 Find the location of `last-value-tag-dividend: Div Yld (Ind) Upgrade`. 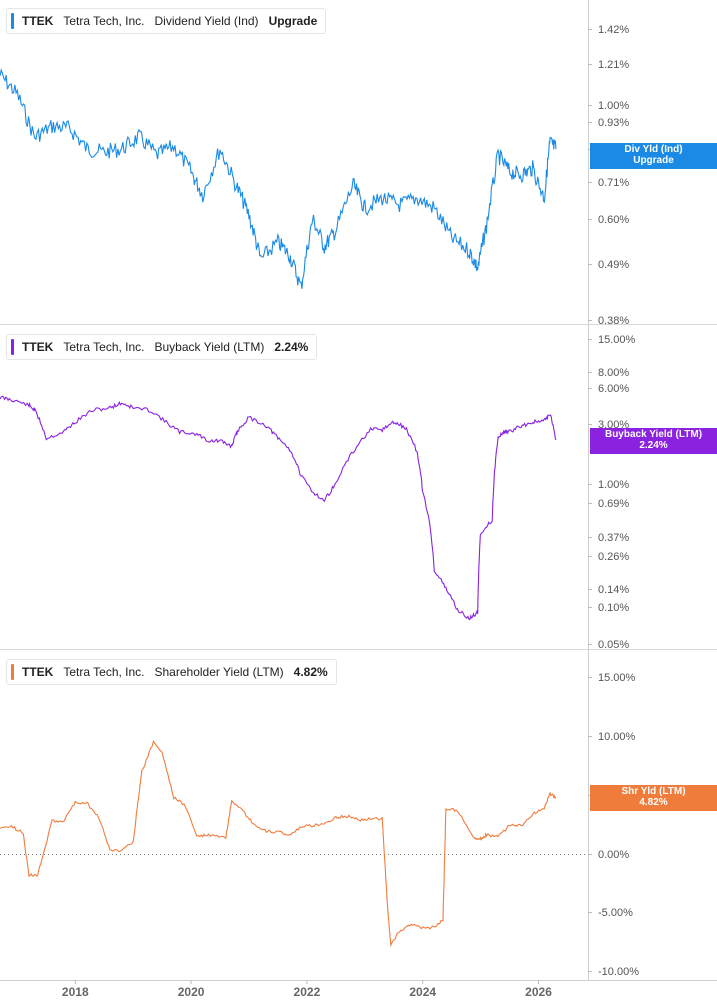

last-value-tag-dividend: Div Yld (Ind) Upgrade is located at coordinates (653, 156).